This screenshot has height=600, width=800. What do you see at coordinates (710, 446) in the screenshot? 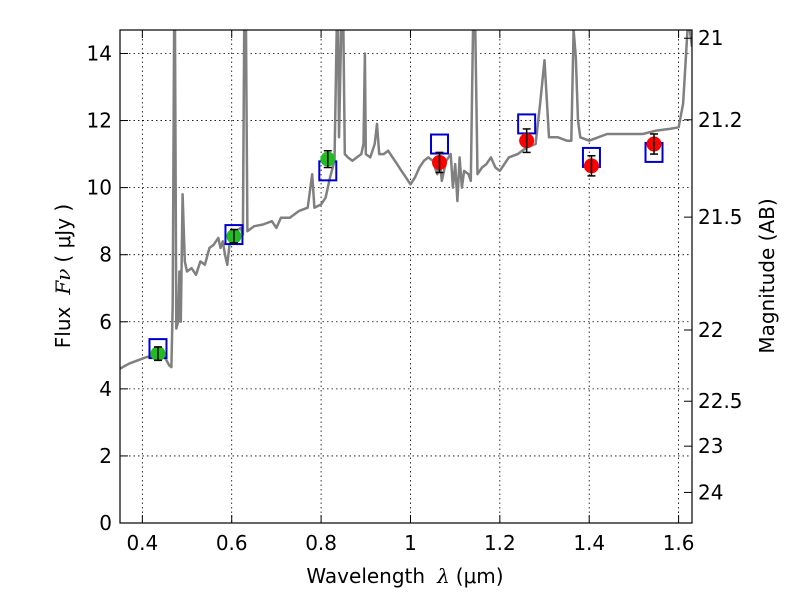
I see `y2-tick-label: 23` at bounding box center [710, 446].